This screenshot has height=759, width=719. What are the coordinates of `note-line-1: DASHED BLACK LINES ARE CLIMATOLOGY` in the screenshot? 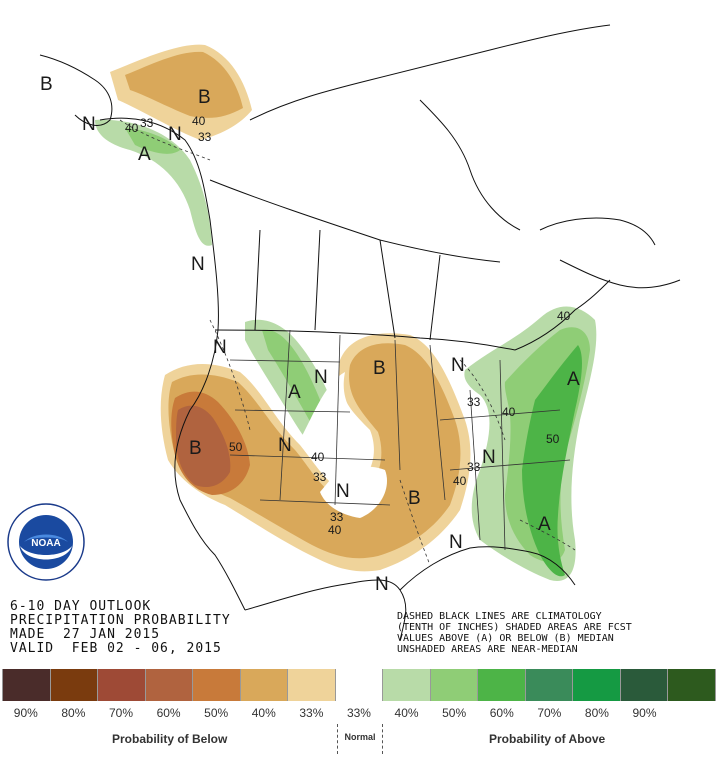 It's located at (499, 616).